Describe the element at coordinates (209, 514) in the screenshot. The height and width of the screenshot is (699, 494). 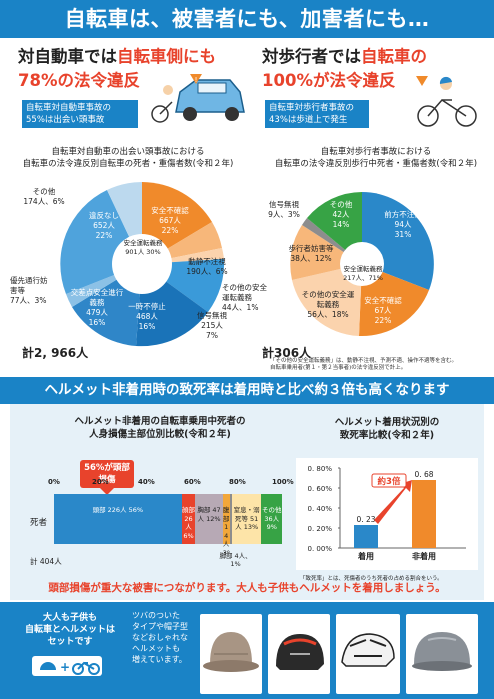
I see `bar-segment-label-2: 胸部 47人 12%` at that location.